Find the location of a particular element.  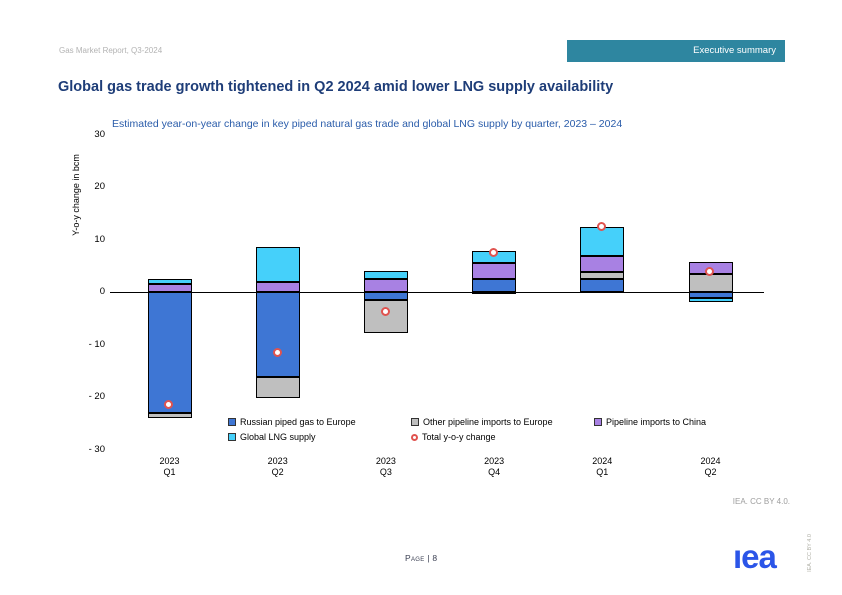

y-tick-label: 0 is located at coordinates (102, 291).